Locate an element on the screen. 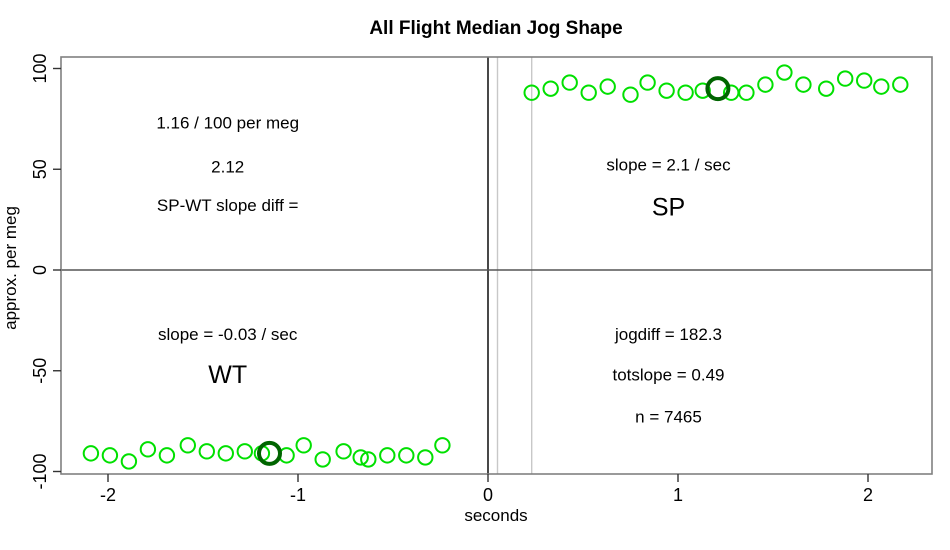  x-tick-label: 2 is located at coordinates (868, 495).